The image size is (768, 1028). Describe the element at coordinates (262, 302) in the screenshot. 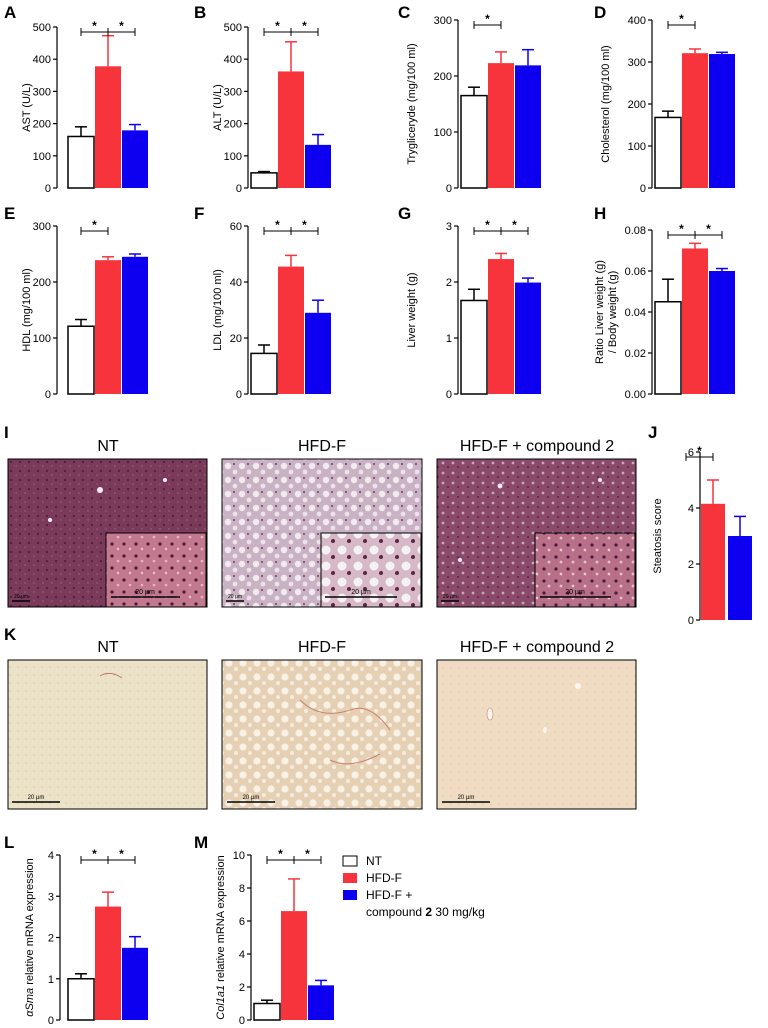

I see `chart-panel-F: F 0 20 40 60 LDL (mg/100 ml) * *` at that location.